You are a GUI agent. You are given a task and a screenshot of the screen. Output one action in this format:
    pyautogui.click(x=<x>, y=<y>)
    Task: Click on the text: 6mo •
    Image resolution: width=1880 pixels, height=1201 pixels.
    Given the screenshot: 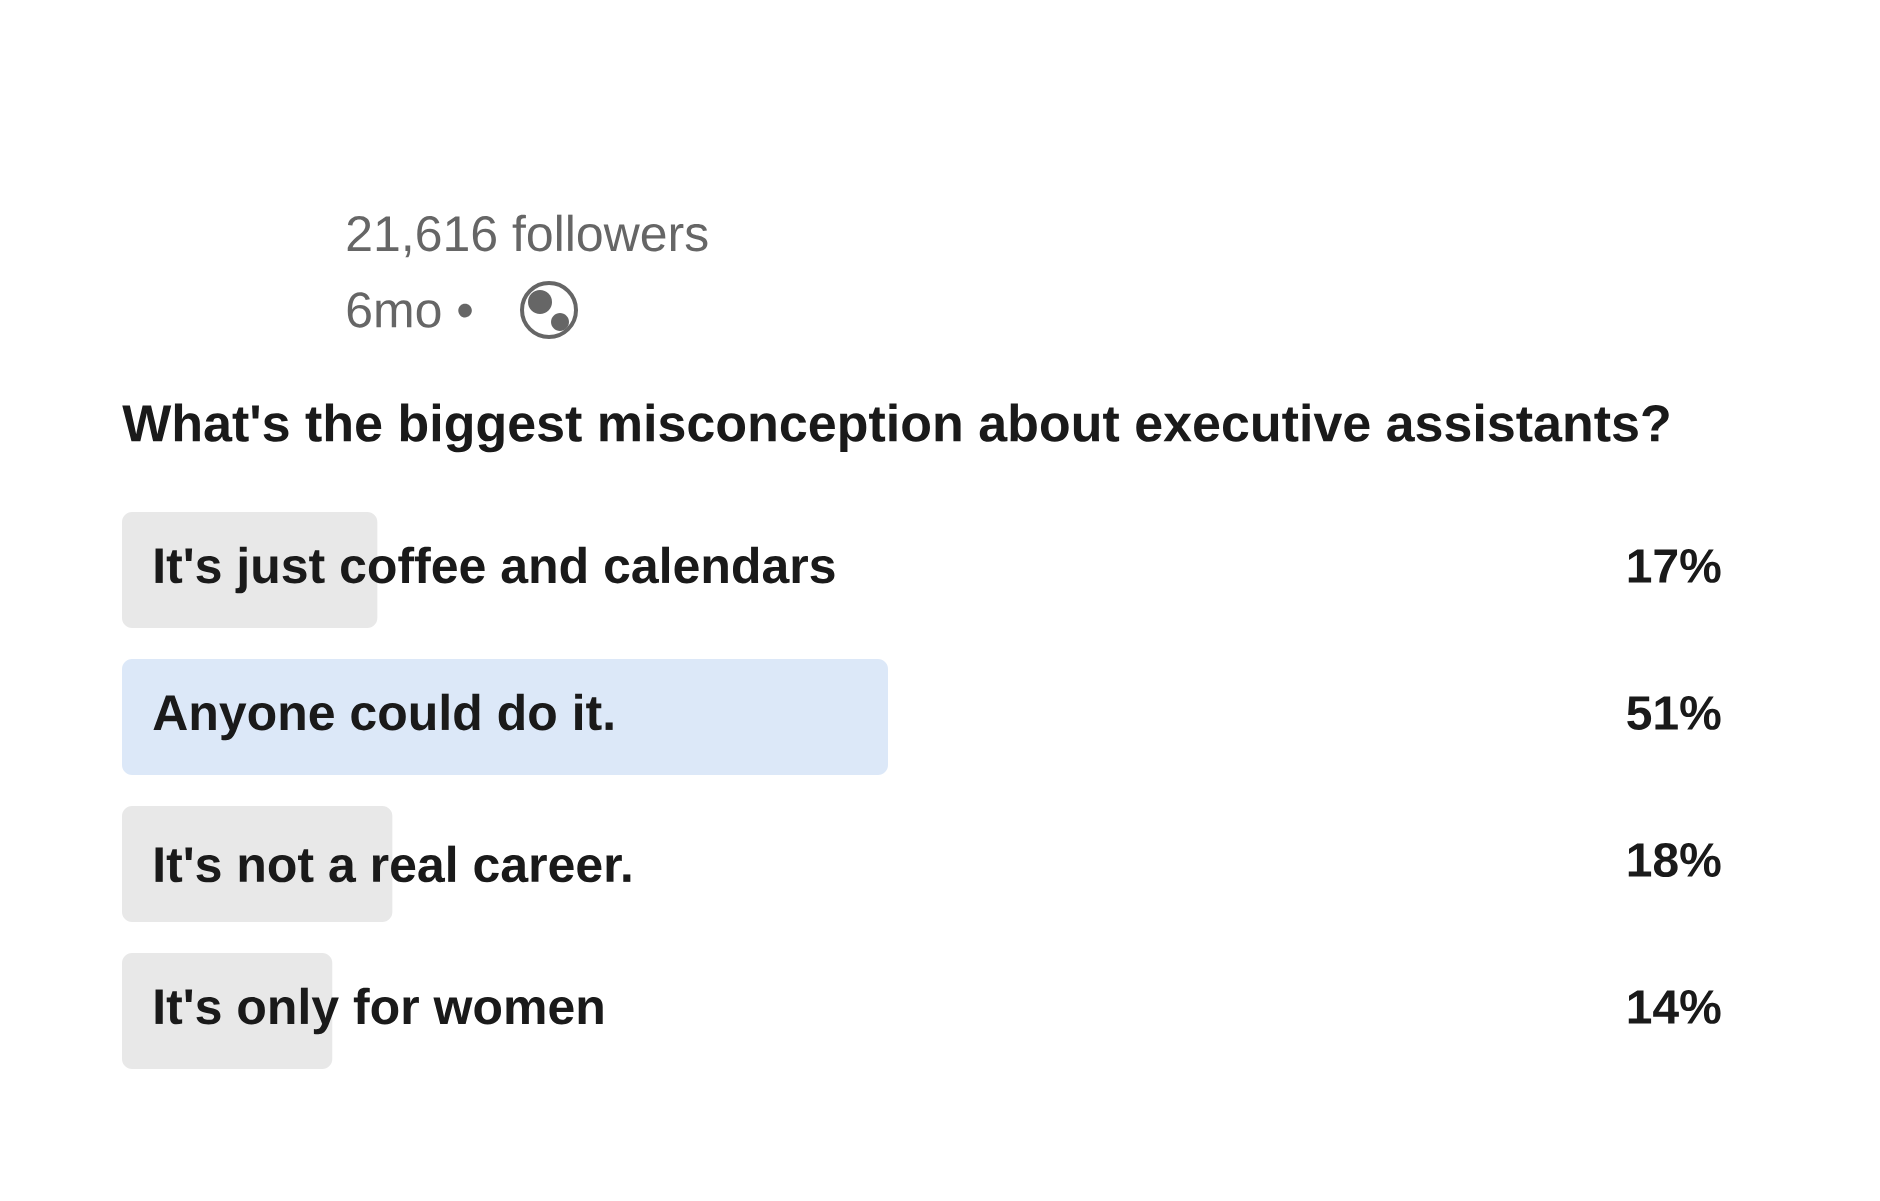 What is the action you would take?
    pyautogui.click(x=409, y=310)
    